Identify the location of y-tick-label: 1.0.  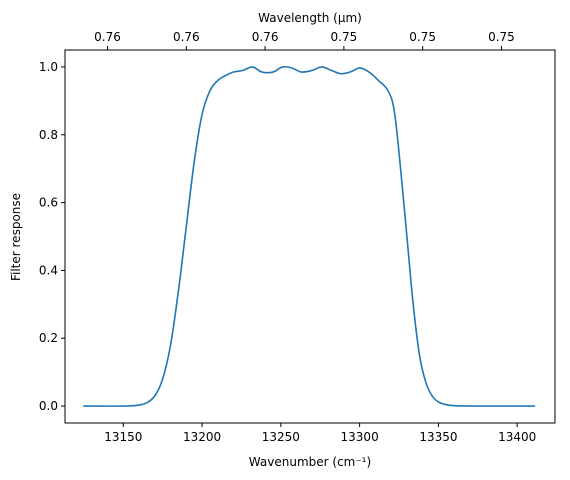
(48, 67).